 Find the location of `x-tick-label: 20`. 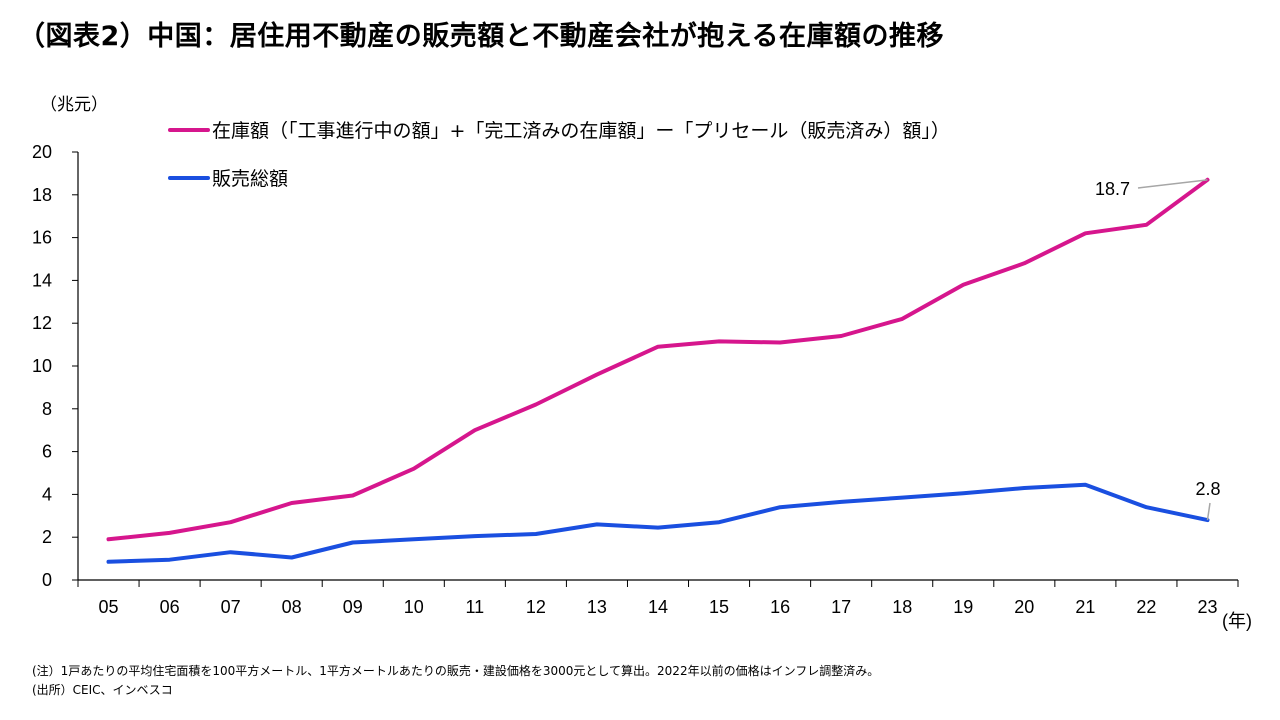

x-tick-label: 20 is located at coordinates (1024, 607).